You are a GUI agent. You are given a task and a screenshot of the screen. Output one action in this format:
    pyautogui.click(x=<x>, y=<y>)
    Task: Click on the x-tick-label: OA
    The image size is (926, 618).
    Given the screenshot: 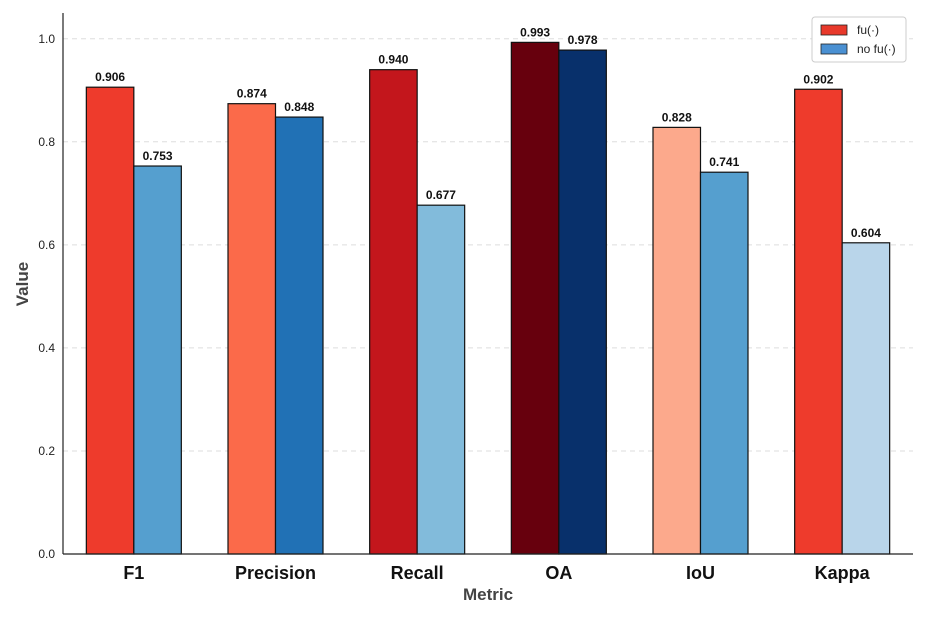 What is the action you would take?
    pyautogui.click(x=558, y=573)
    